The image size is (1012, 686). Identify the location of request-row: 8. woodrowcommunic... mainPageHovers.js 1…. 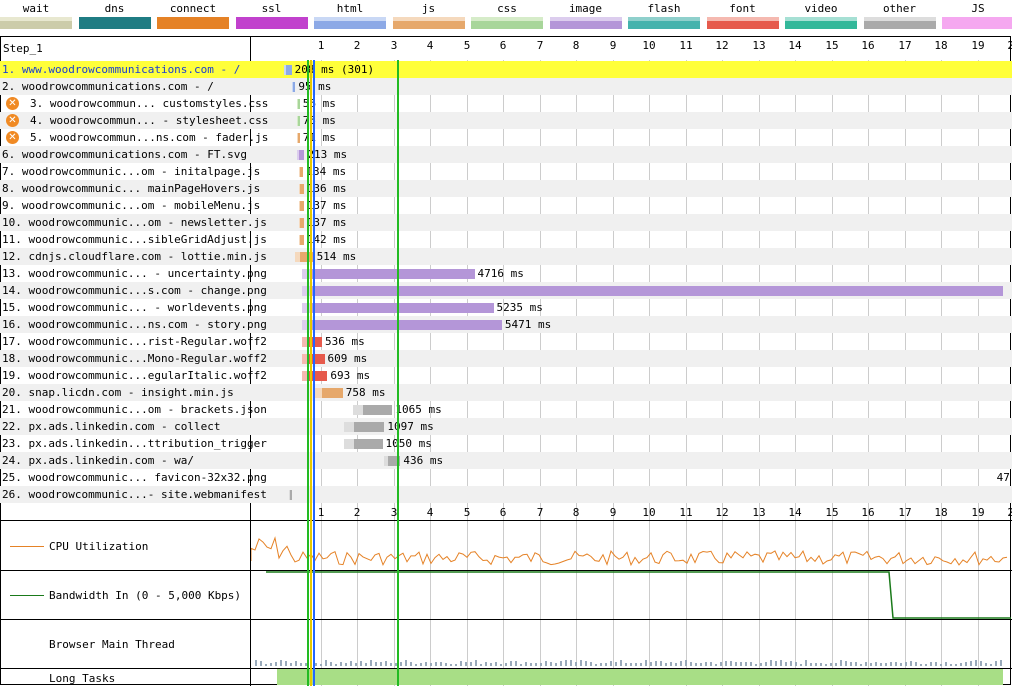
(506, 188).